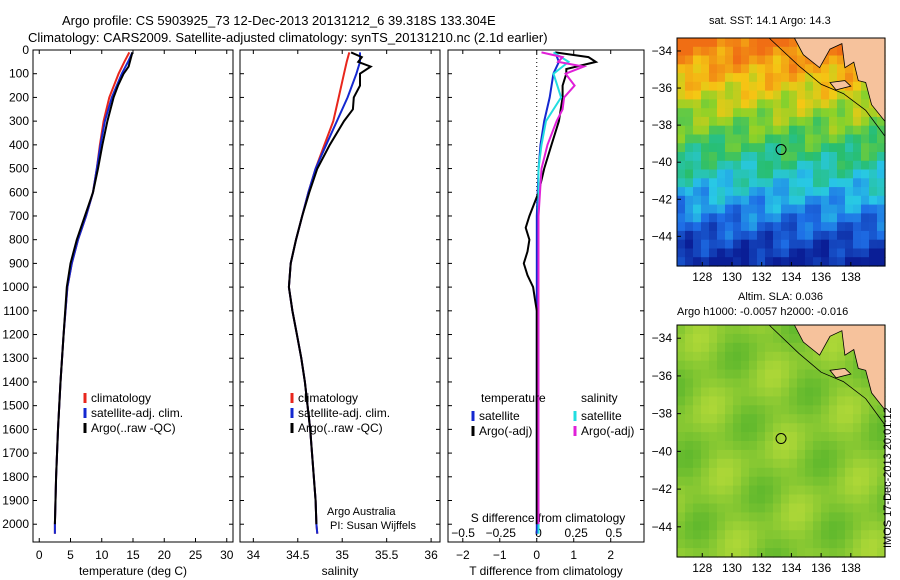  I want to click on x-tick-label: 15, so click(133, 555).